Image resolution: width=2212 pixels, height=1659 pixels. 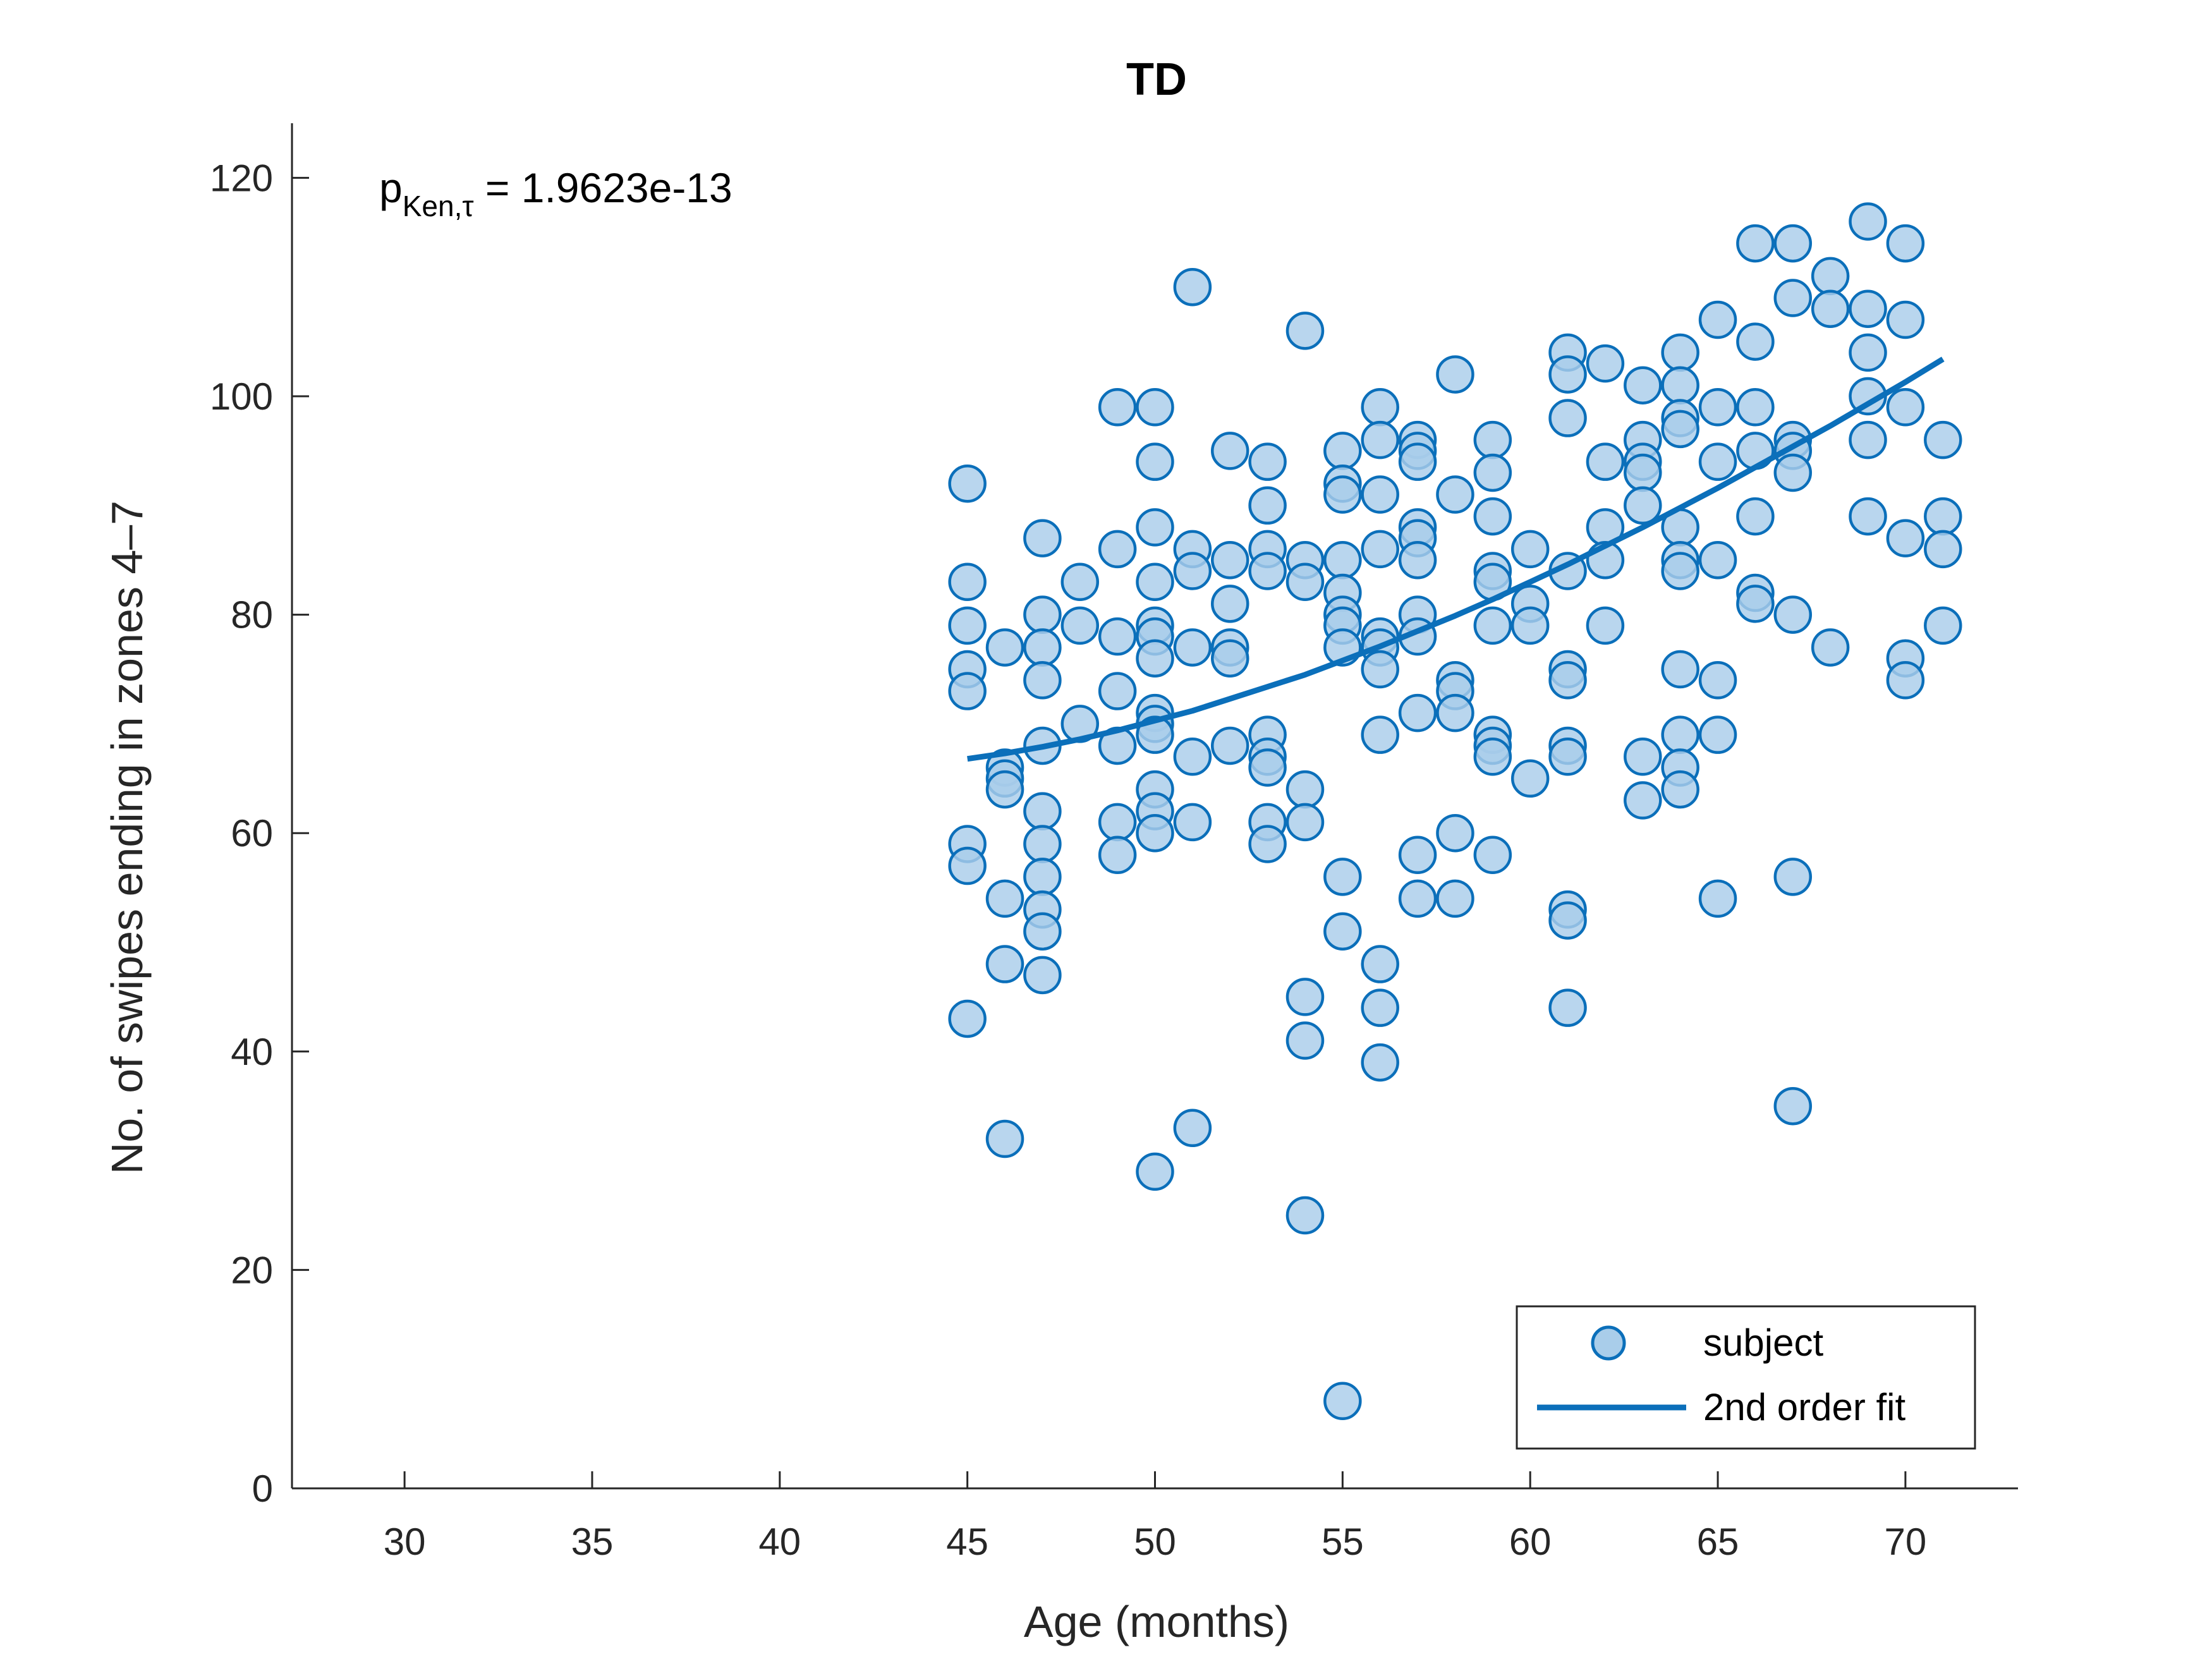 I want to click on x-tick-label: 55, so click(x=1343, y=1542).